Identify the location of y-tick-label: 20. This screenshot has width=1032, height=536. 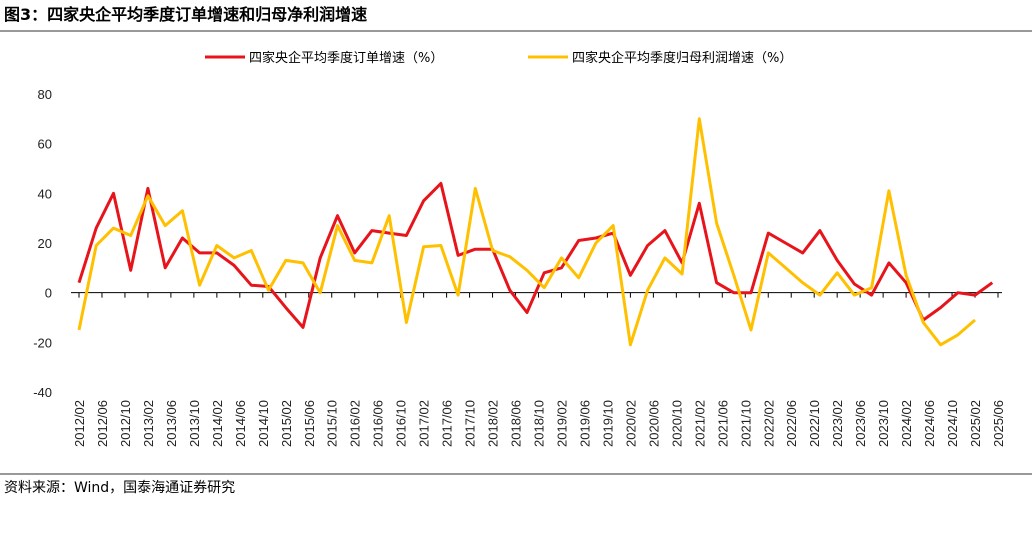
(45, 243).